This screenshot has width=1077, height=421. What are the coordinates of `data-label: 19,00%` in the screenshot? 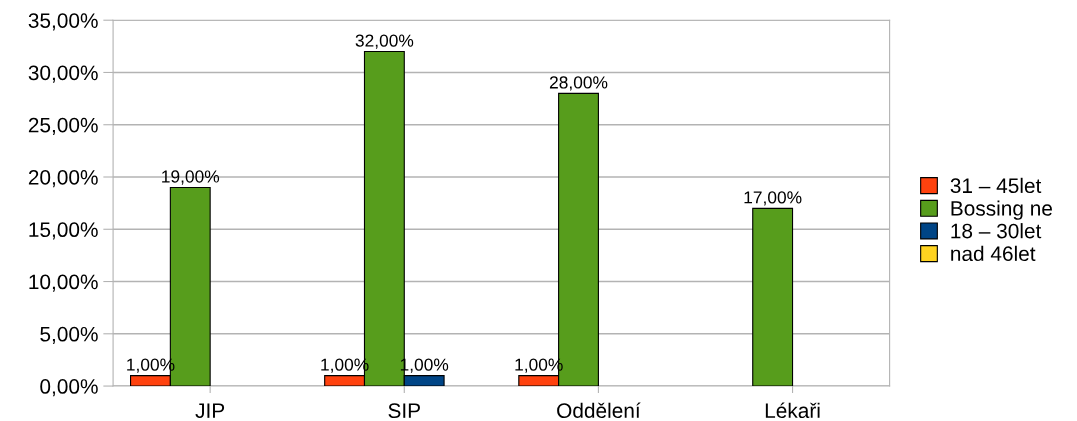 It's located at (191, 177).